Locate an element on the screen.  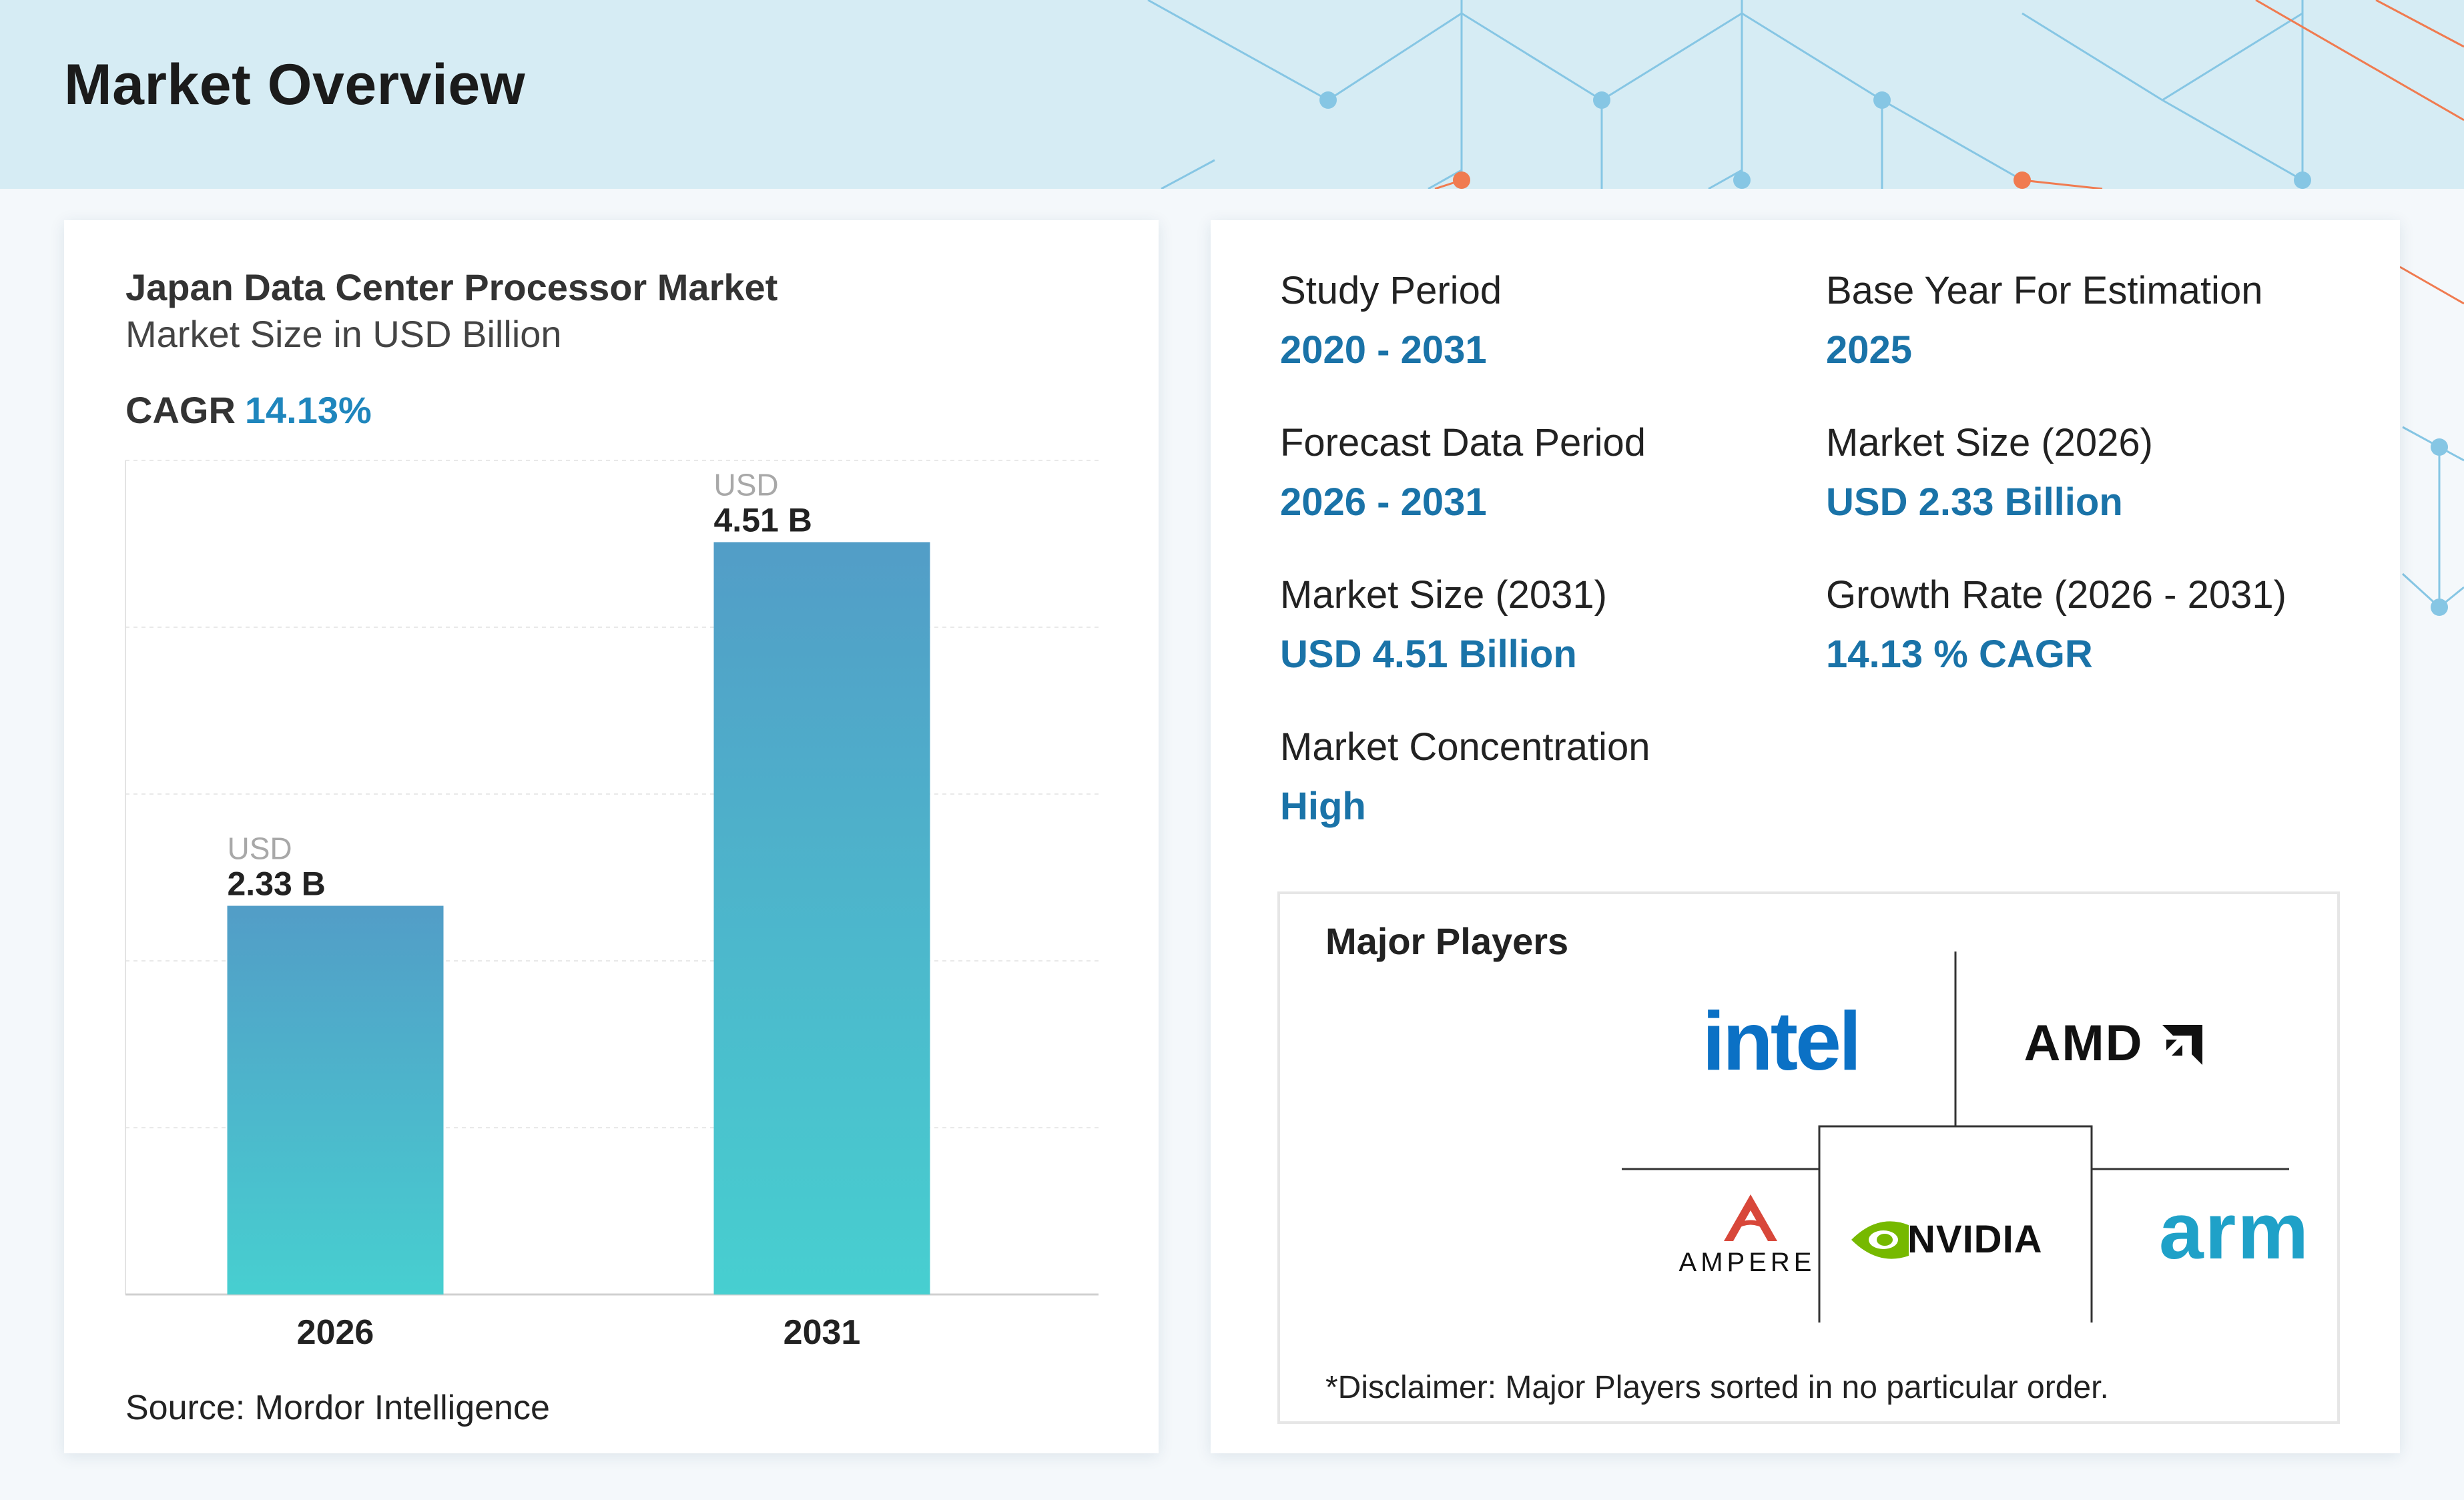
bar-2031 is located at coordinates (822, 918).